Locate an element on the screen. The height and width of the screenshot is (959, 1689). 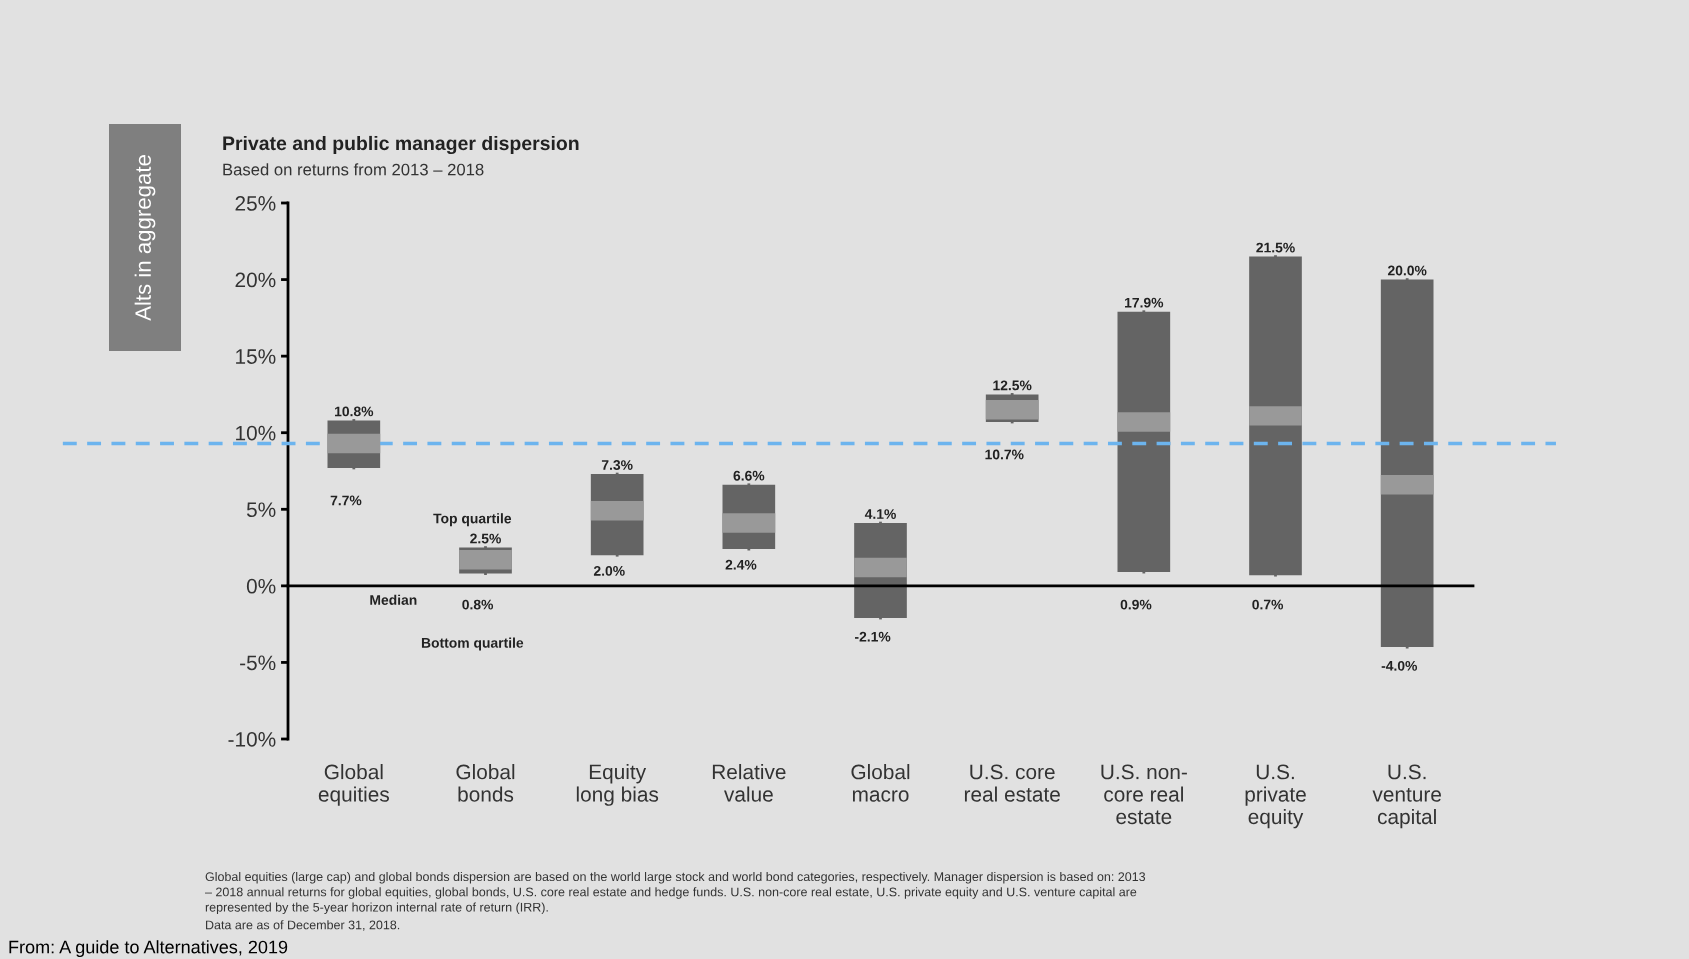
annotation: Median is located at coordinates (393, 599).